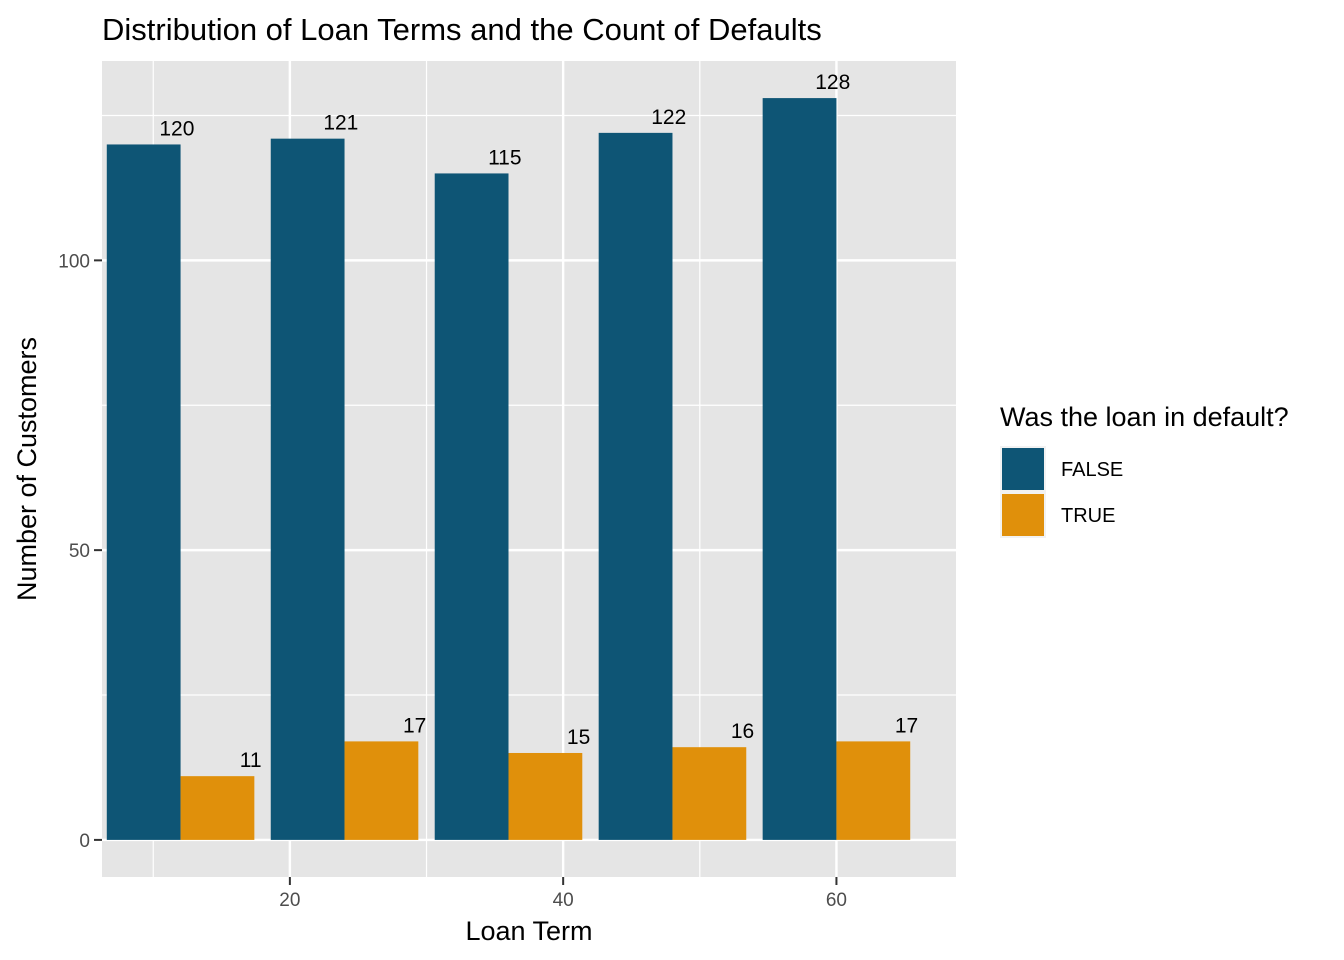 The width and height of the screenshot is (1344, 960). Describe the element at coordinates (340, 123) in the screenshot. I see `data-label: 121` at that location.